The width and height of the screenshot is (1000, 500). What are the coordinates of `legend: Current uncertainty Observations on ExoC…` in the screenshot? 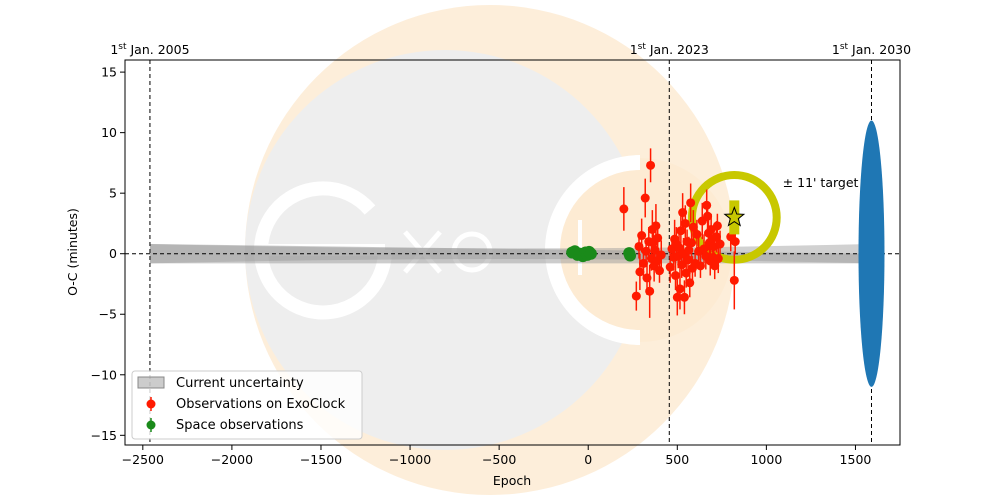 It's located at (247, 405).